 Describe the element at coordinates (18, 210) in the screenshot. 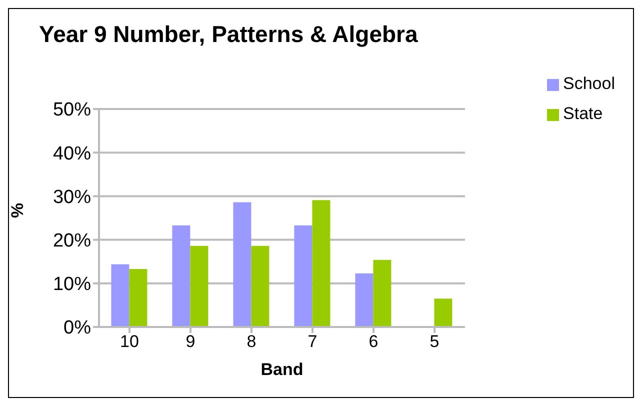

I see `y-axis-title: %` at that location.